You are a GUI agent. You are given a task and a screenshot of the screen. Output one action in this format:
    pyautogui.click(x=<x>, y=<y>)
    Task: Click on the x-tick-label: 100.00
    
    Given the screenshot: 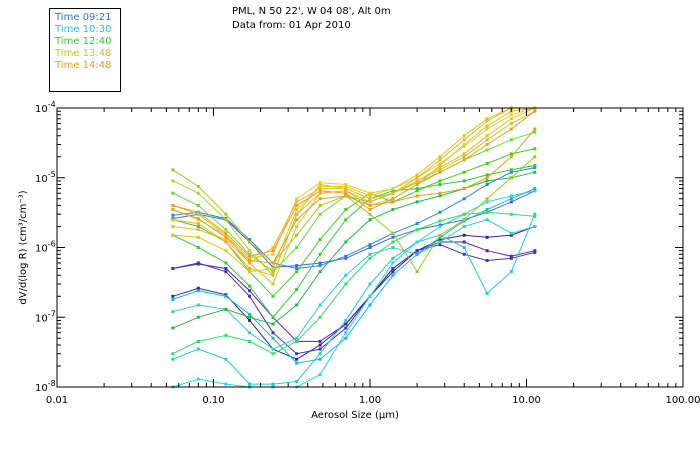 What is the action you would take?
    pyautogui.click(x=683, y=400)
    